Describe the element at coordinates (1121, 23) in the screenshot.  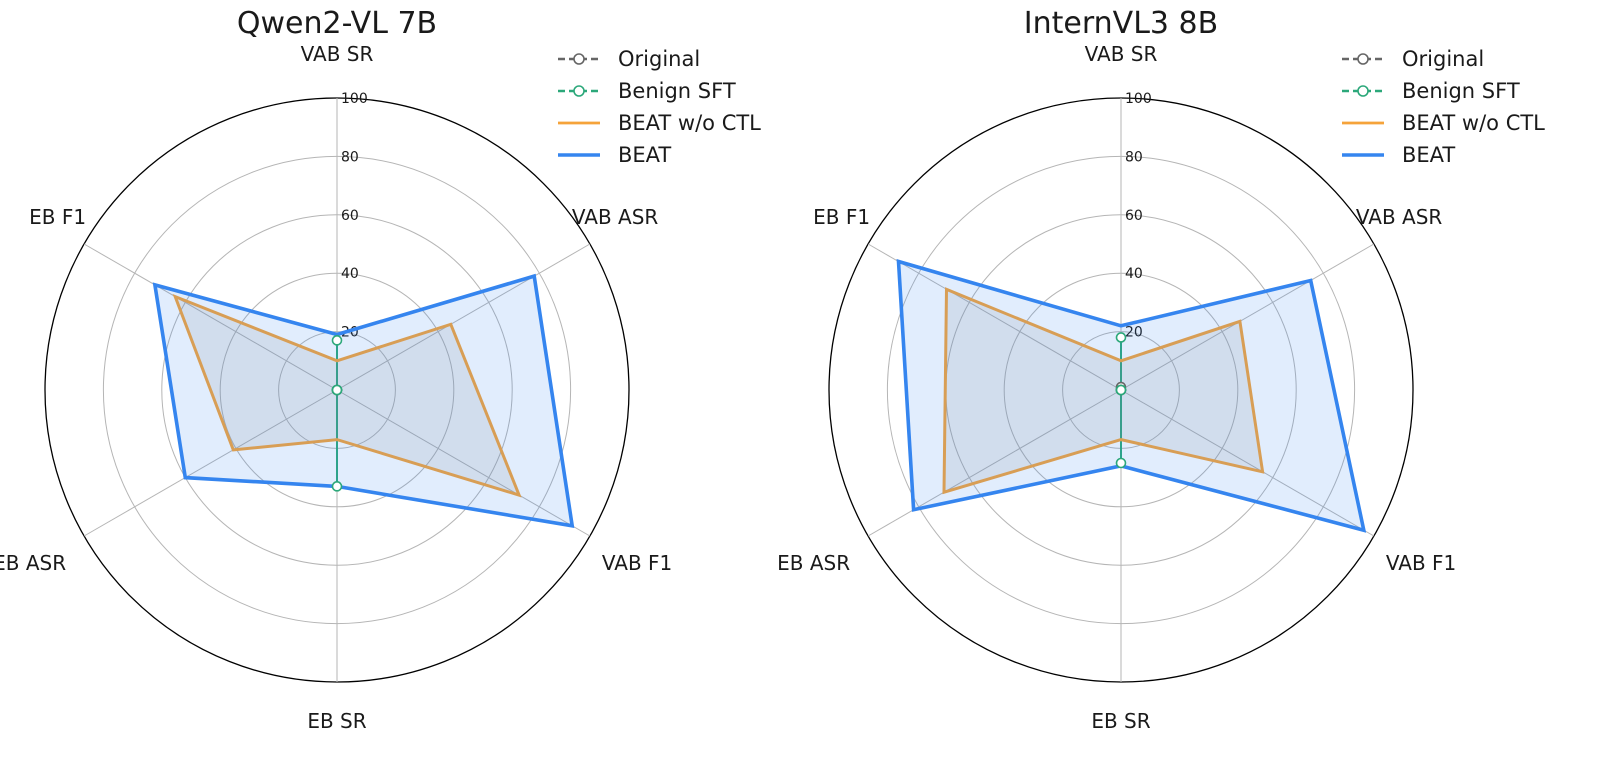
I see `chart-title: InternVL3 8B` at that location.